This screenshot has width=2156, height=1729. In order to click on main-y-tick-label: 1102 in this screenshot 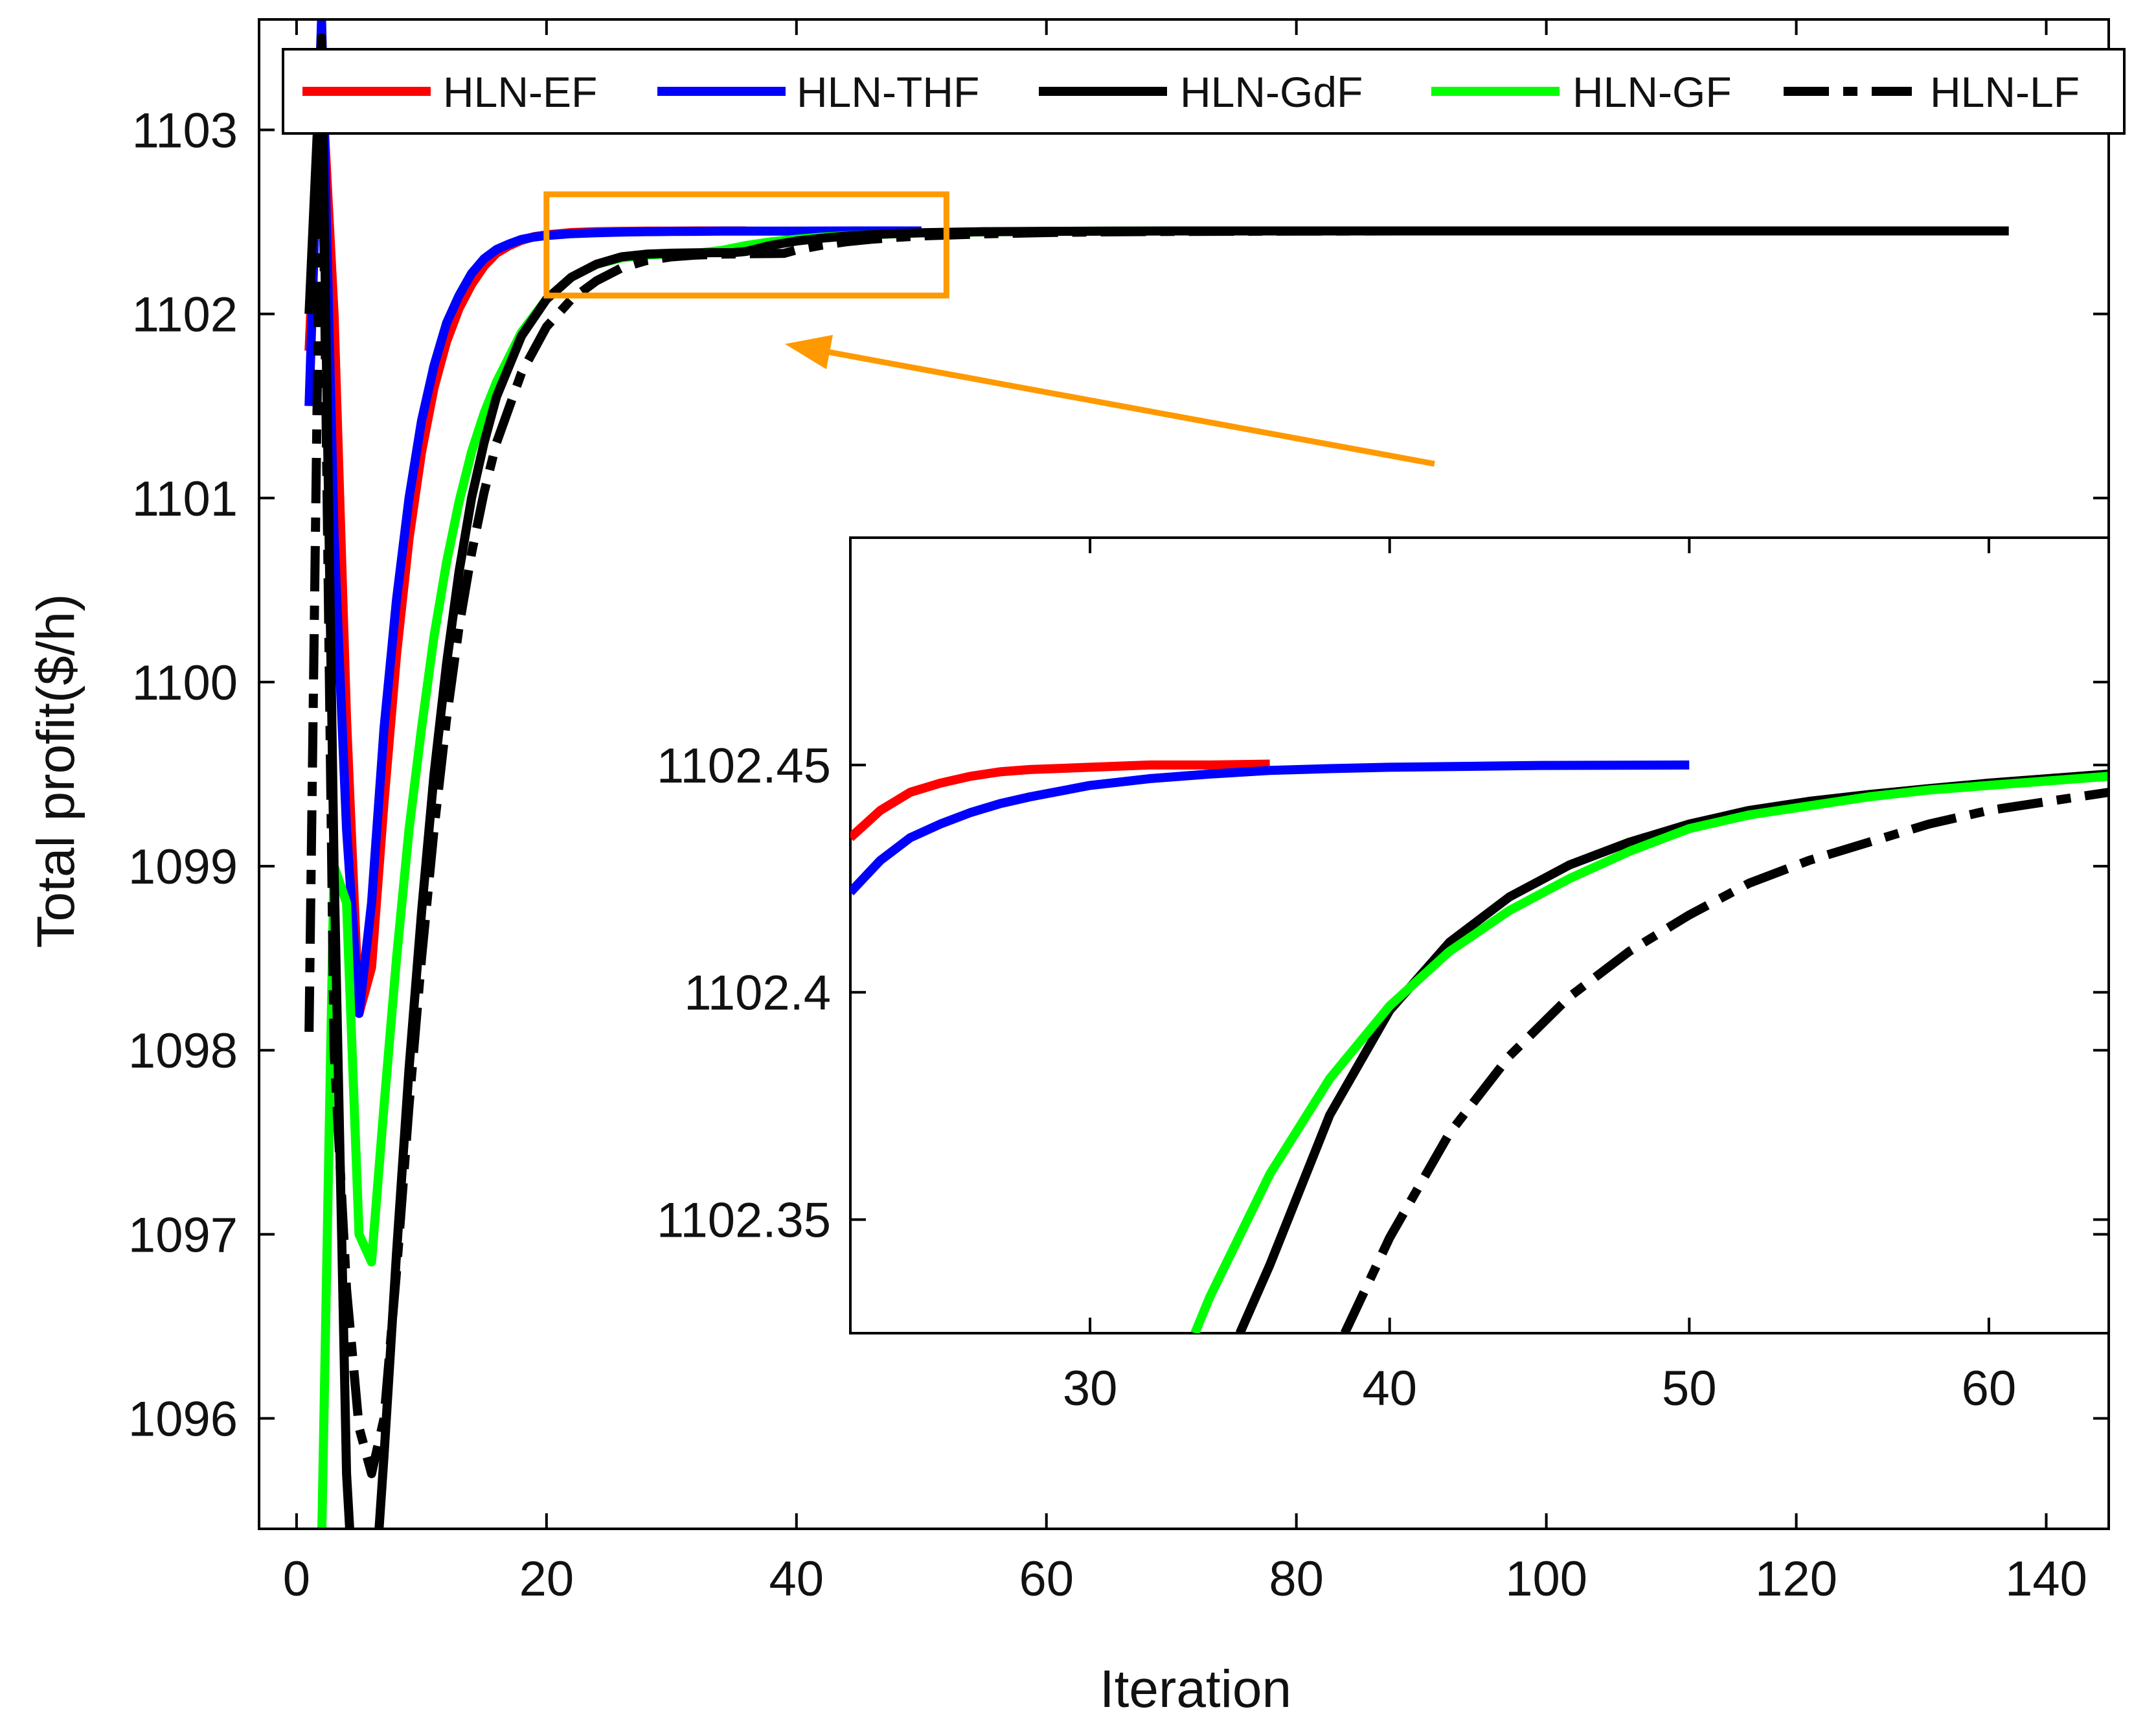, I will do `click(185, 315)`.